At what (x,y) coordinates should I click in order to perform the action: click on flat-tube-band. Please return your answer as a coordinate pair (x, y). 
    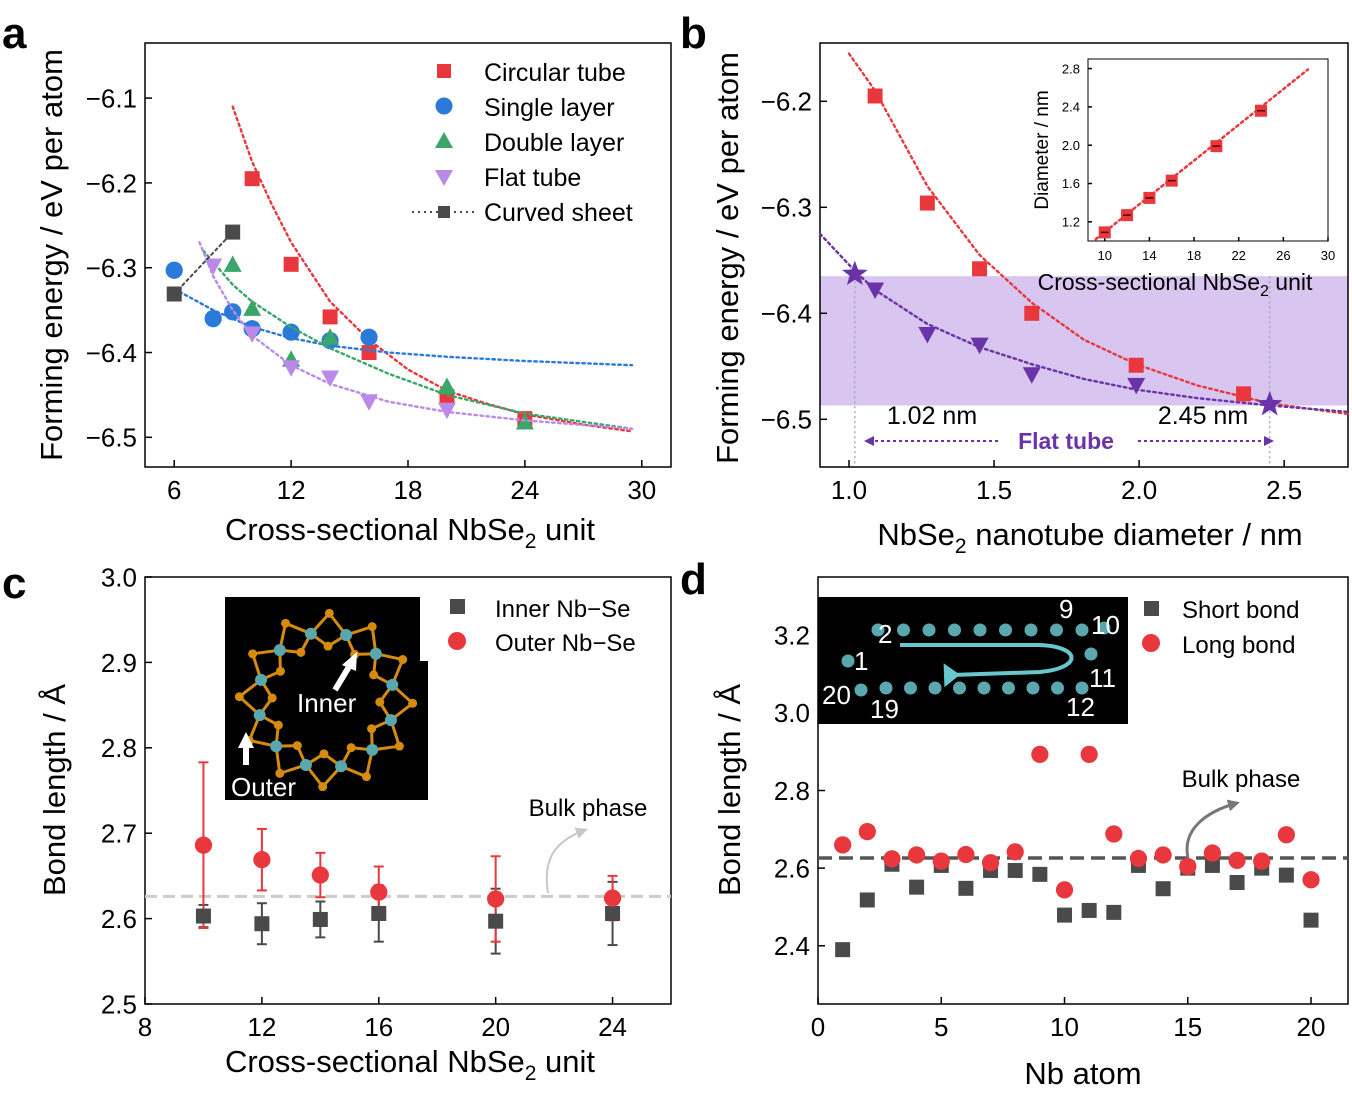
    Looking at the image, I should click on (1084, 341).